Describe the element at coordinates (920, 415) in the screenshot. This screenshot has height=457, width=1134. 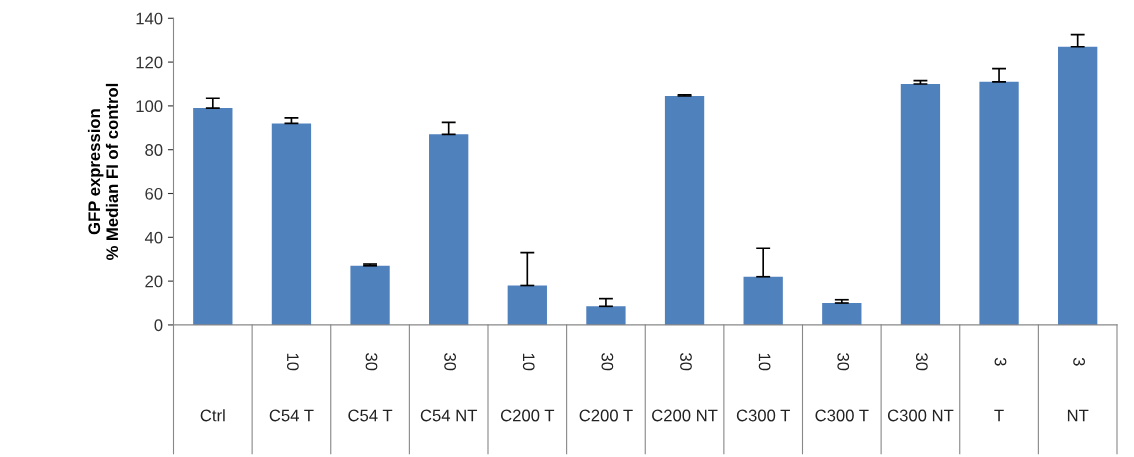
I see `x-tick-label: C300 NT` at that location.